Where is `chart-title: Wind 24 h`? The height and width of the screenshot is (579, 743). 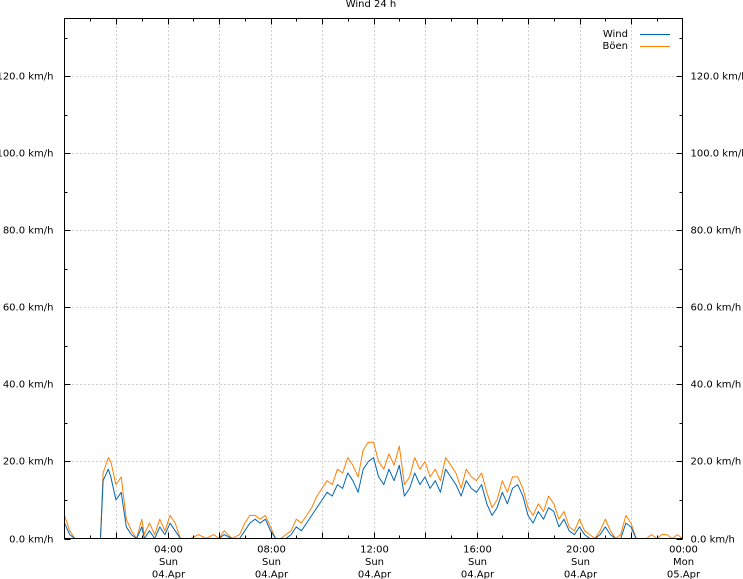
chart-title: Wind 24 h is located at coordinates (371, 5).